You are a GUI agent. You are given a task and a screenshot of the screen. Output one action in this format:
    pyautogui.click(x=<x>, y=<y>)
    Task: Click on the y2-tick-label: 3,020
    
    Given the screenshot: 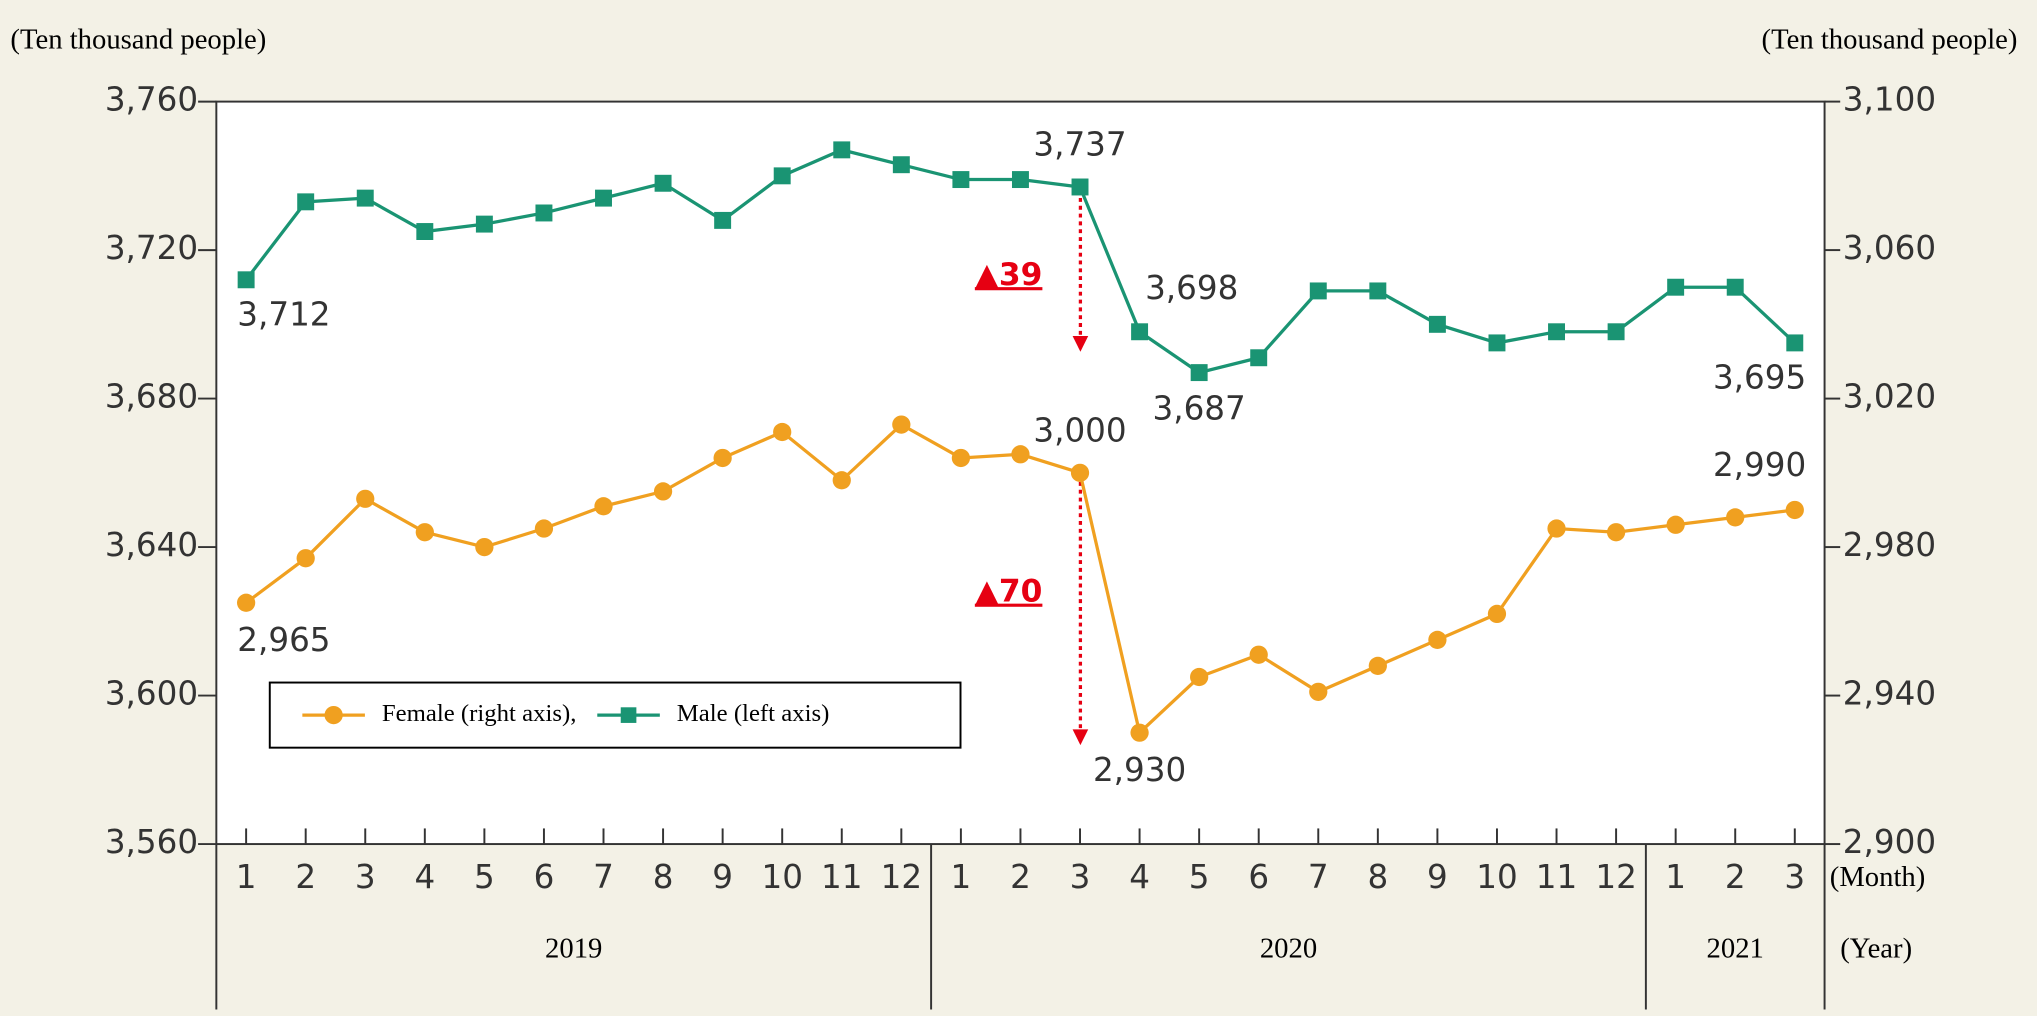 What is the action you would take?
    pyautogui.click(x=1889, y=397)
    